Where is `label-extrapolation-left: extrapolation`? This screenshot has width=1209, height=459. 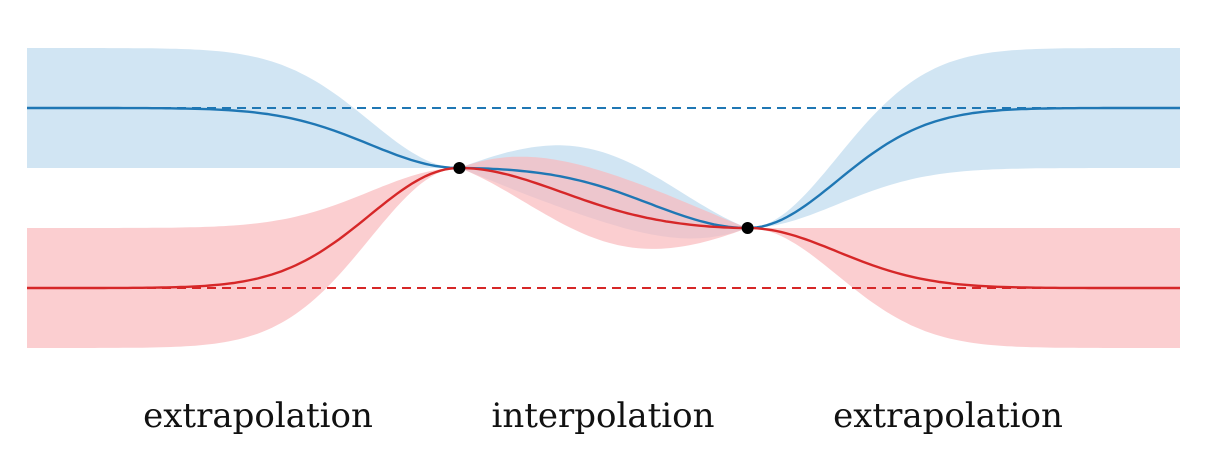
label-extrapolation-left: extrapolation is located at coordinates (258, 416).